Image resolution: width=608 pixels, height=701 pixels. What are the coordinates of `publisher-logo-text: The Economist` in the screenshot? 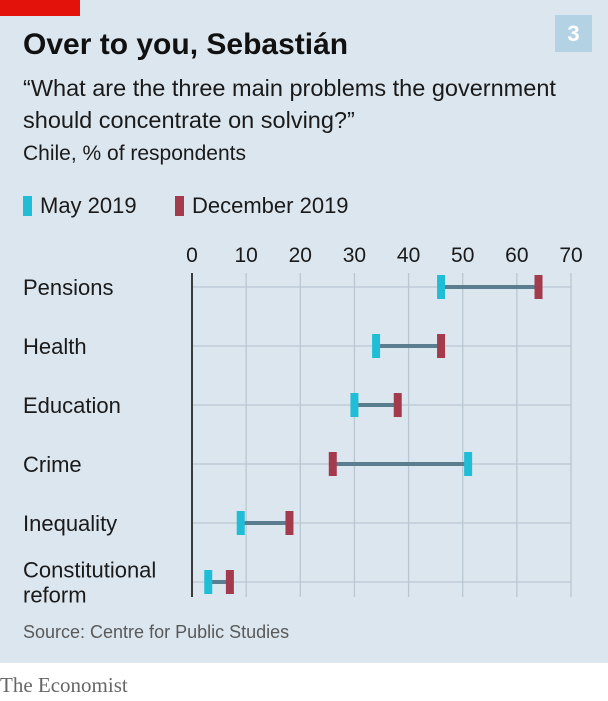 It's located at (64, 685).